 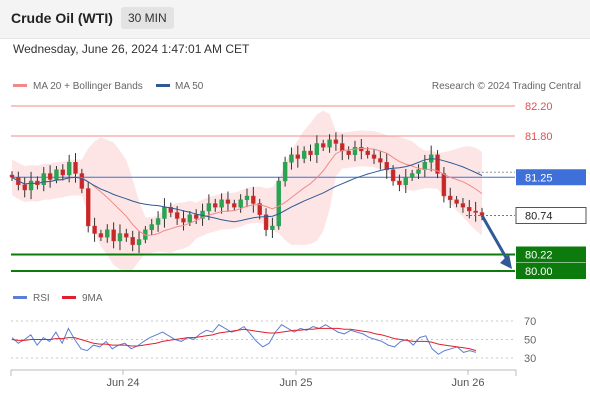 I want to click on x-tick-label-1: Jun 25, so click(x=295, y=383).